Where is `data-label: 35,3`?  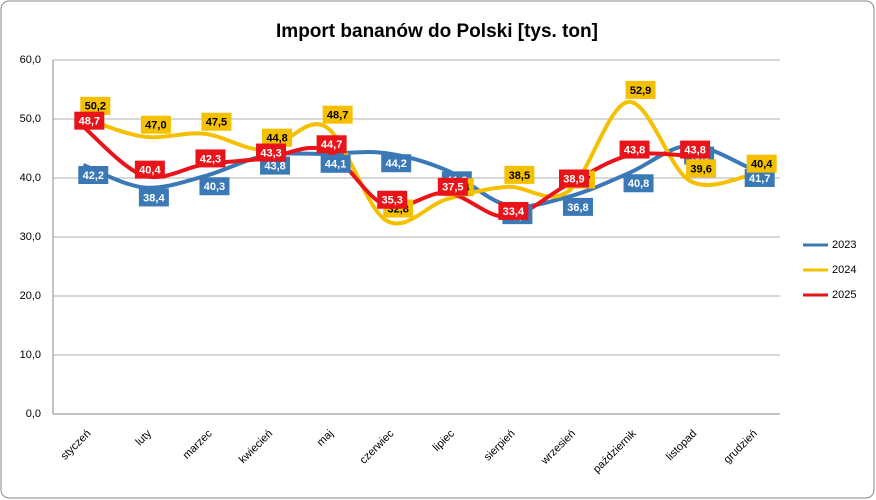
data-label: 35,3 is located at coordinates (392, 199).